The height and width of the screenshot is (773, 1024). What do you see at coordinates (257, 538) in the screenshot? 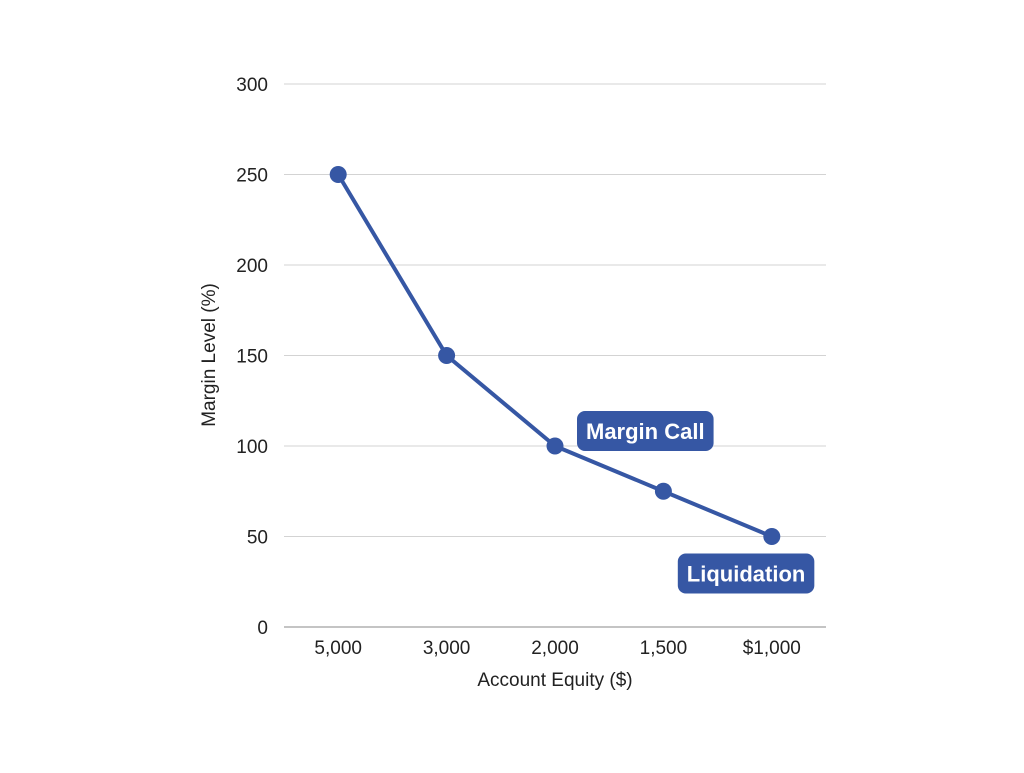
I see `y-tick-label: 50` at bounding box center [257, 538].